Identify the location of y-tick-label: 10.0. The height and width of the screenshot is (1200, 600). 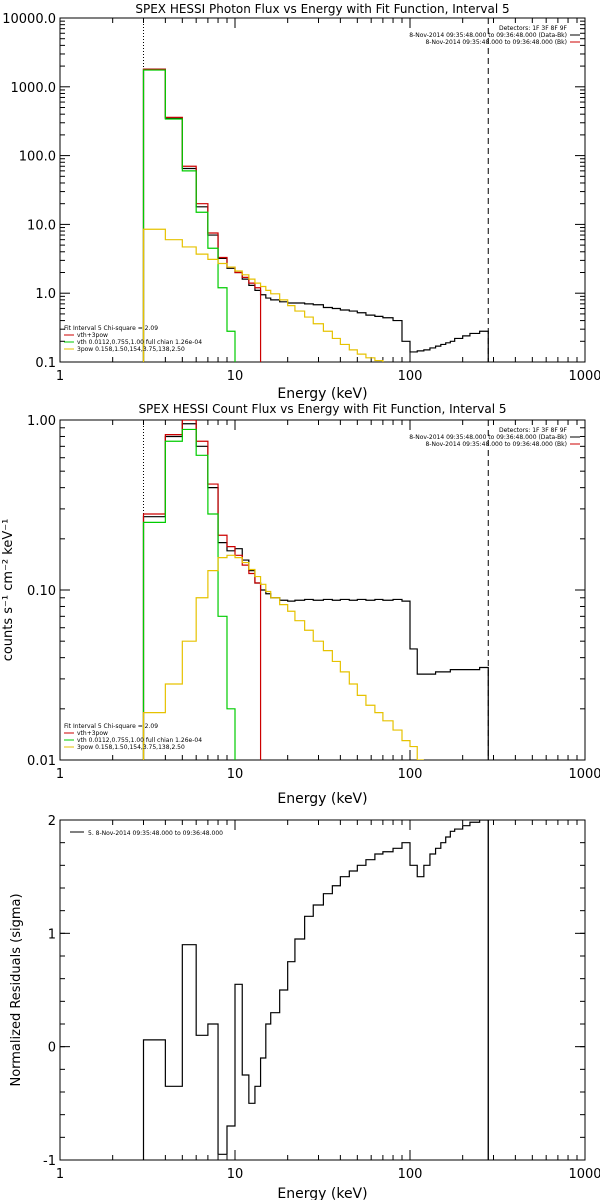
(41, 225).